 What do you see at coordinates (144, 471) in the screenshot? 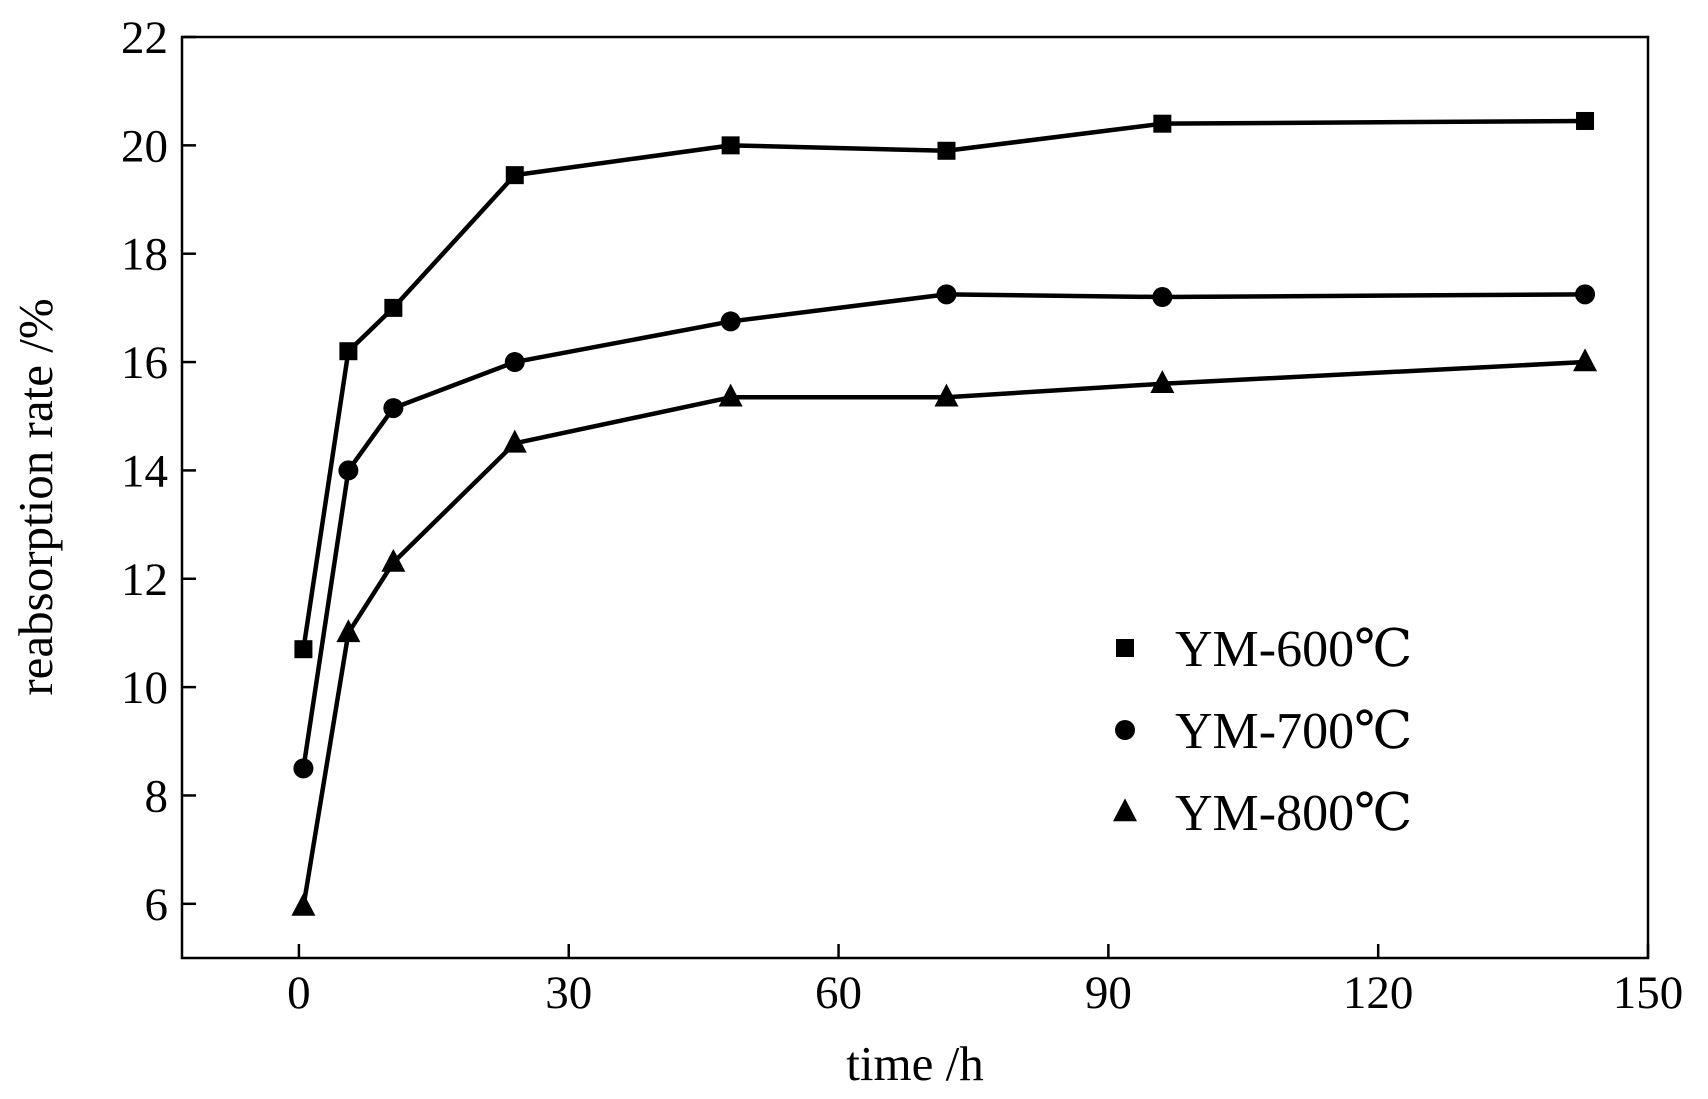
I see `y-tick-label: 14` at bounding box center [144, 471].